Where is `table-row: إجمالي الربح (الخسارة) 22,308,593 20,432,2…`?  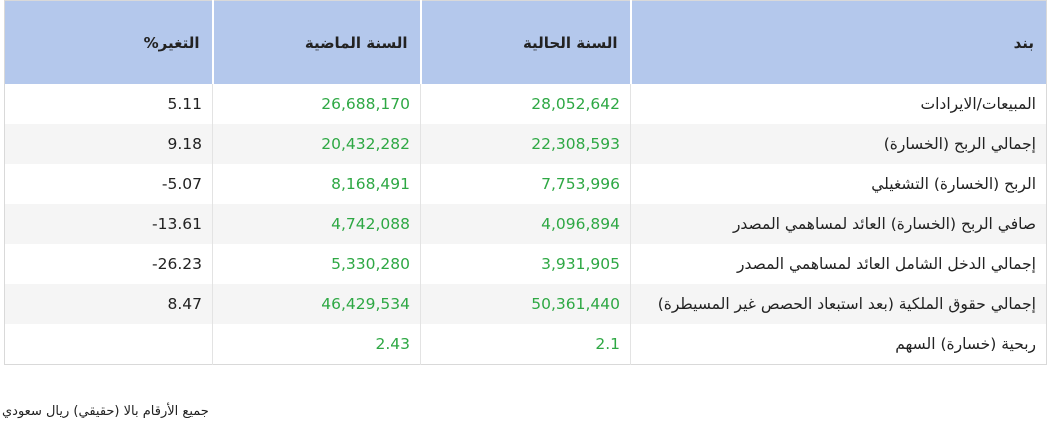
table-row: إجمالي الربح (الخسارة) 22,308,593 20,432,2… is located at coordinates (525, 144).